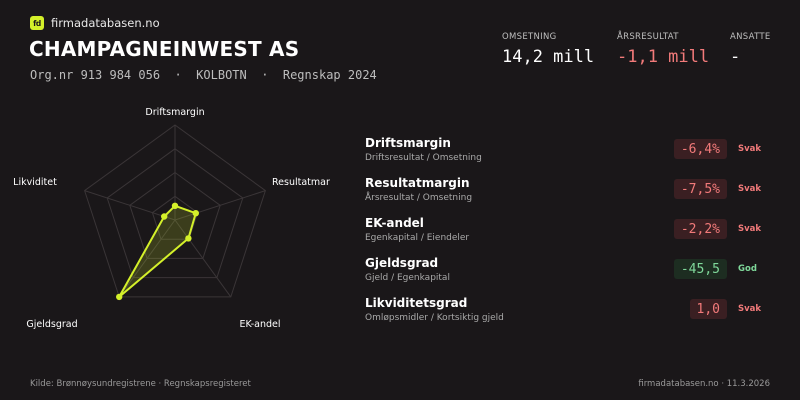 This screenshot has height=400, width=800. What do you see at coordinates (105, 23) in the screenshot?
I see `brand-name: firmadatabasen.no` at bounding box center [105, 23].